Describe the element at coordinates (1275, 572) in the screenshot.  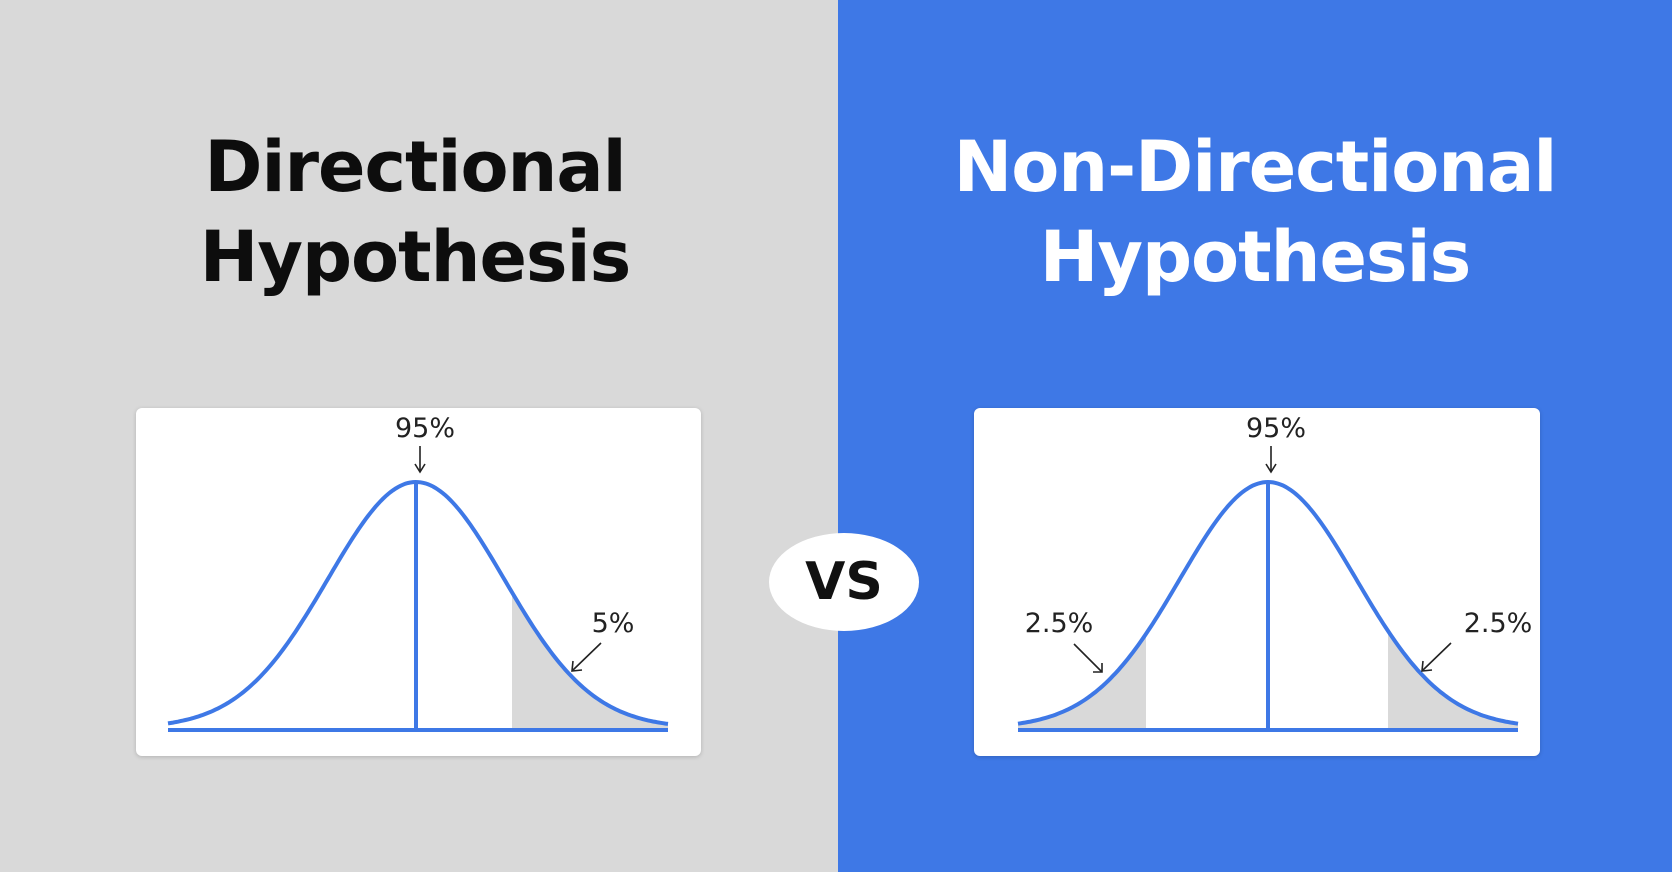
I see `two-tailed-bell-curve-diagram: 95% 2.5% 2.5%` at that location.